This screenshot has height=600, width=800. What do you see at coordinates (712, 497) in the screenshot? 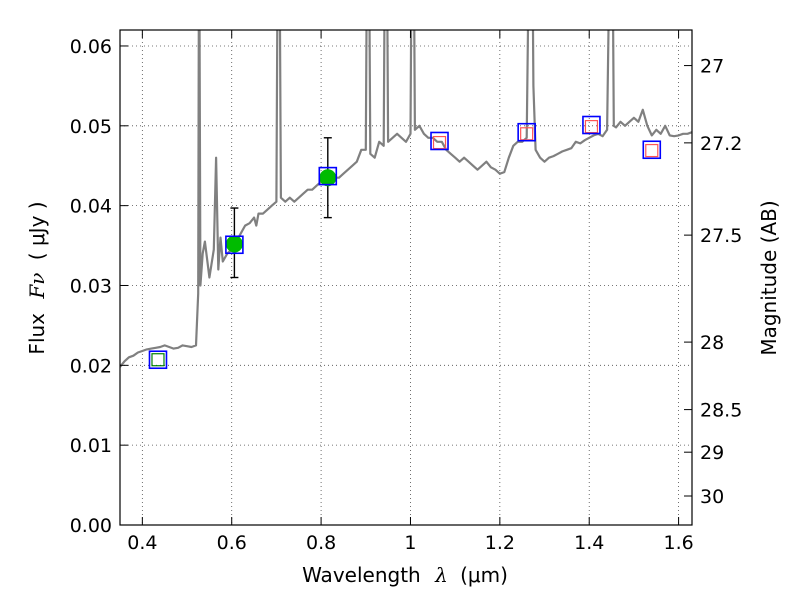
I see `y2-tick-label: 30` at bounding box center [712, 497].